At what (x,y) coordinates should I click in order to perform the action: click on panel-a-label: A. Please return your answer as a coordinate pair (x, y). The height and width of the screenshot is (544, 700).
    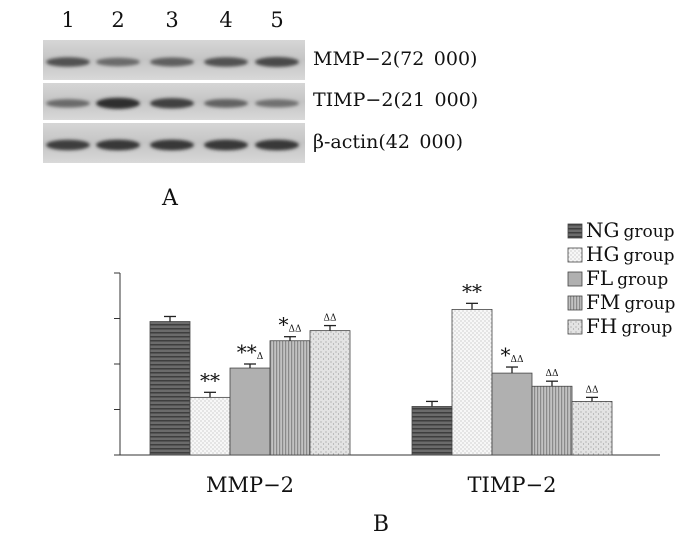
    Looking at the image, I should click on (170, 198).